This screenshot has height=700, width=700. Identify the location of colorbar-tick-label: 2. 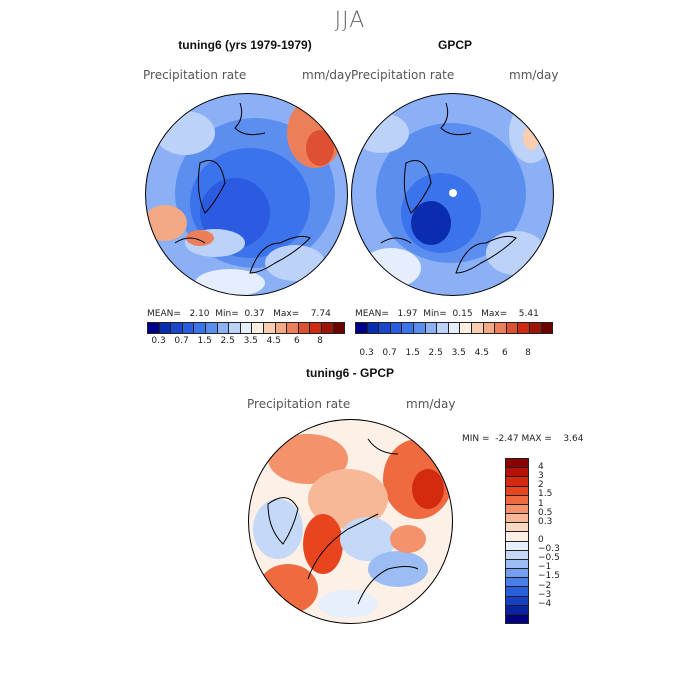
(541, 485).